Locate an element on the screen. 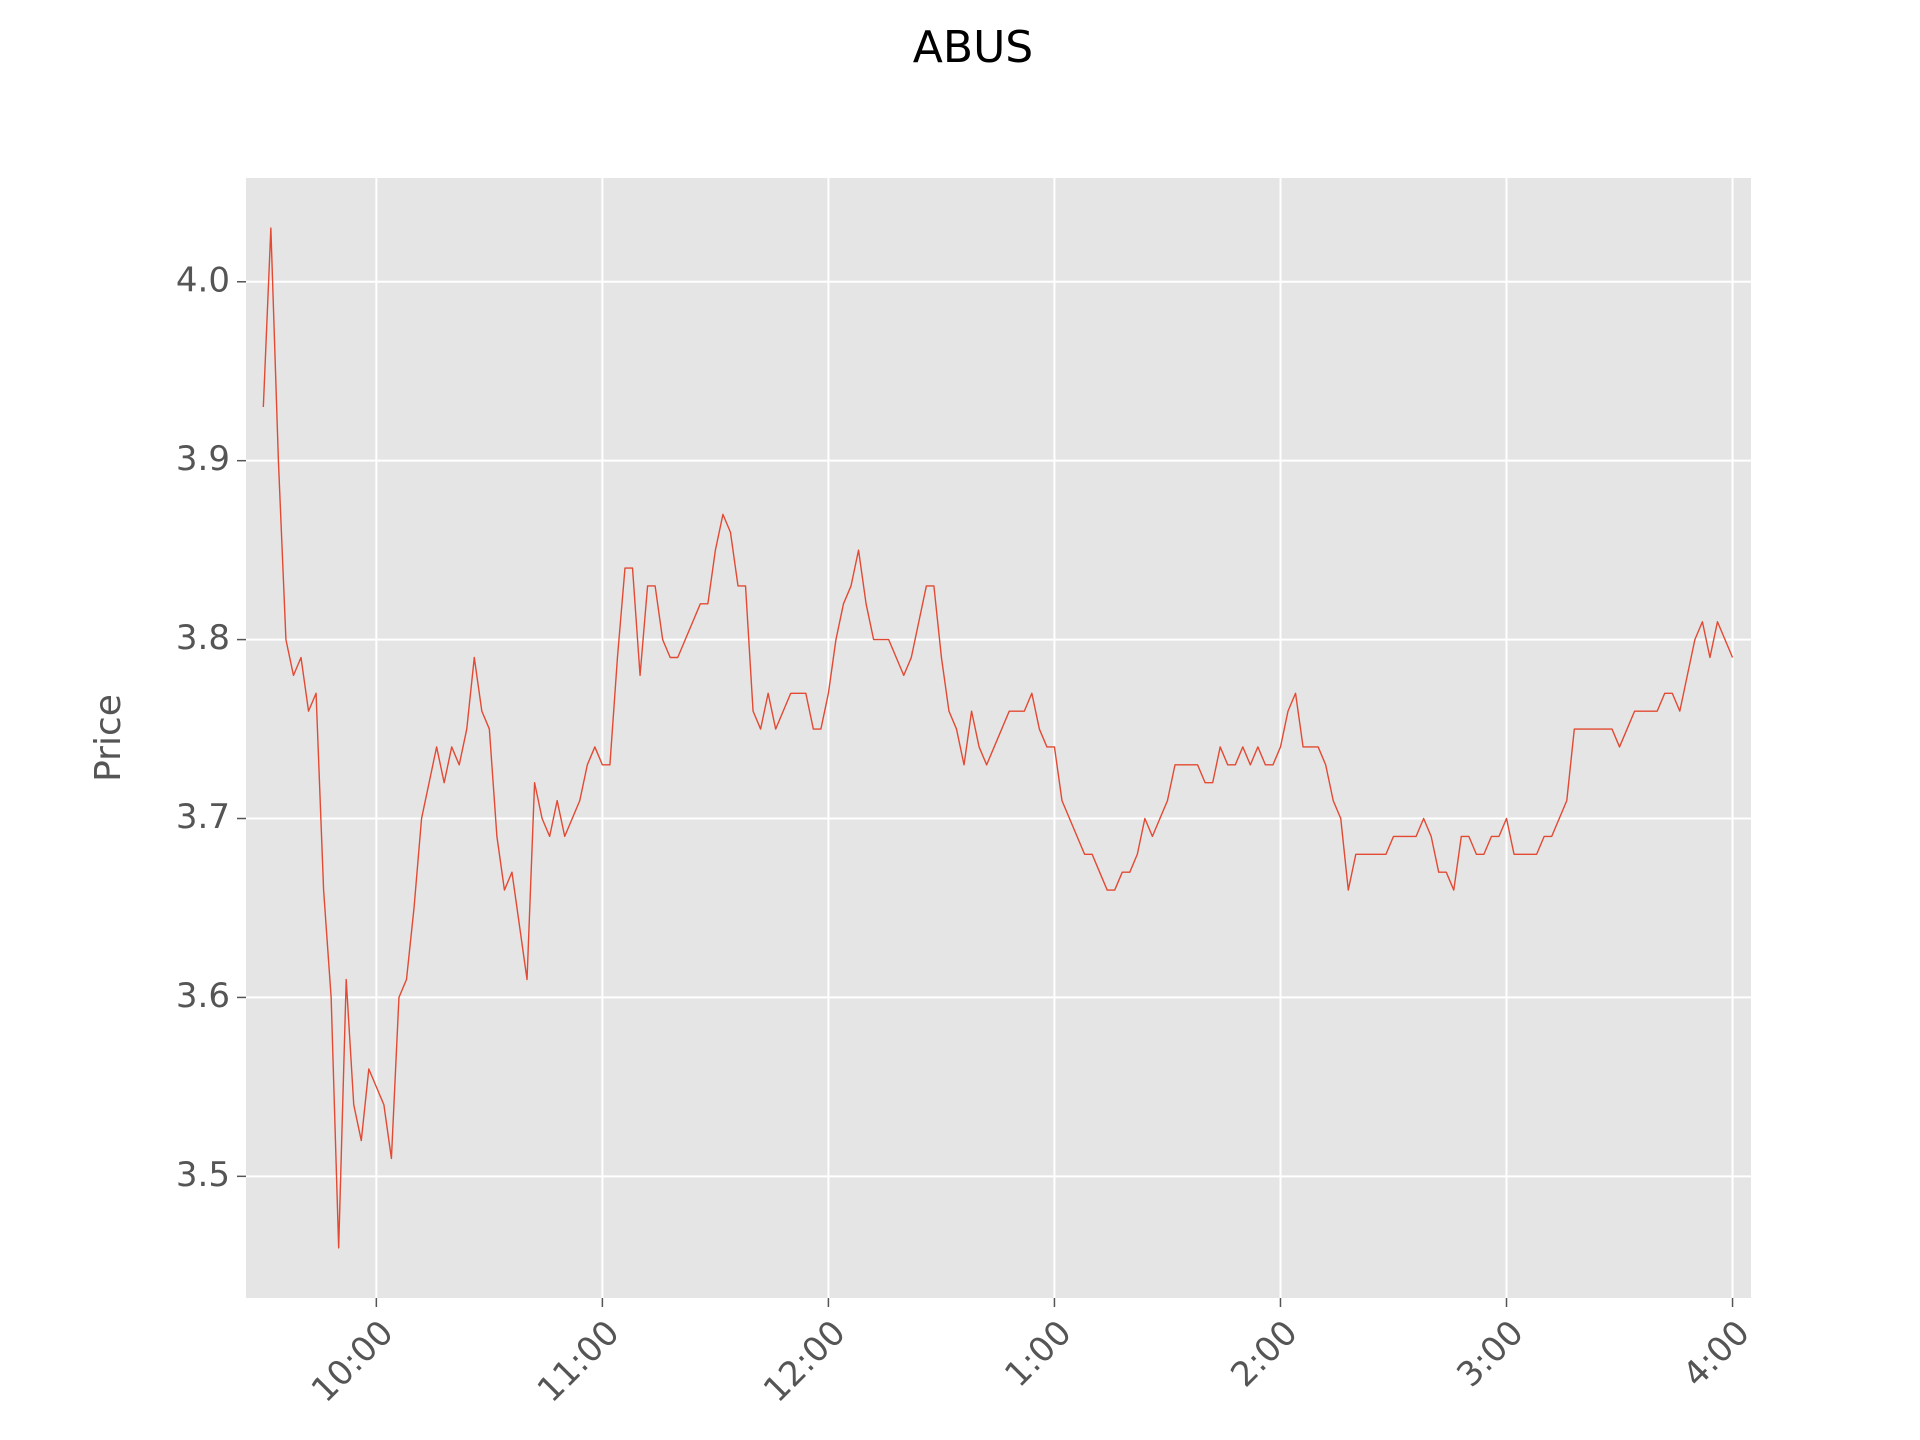 This screenshot has height=1440, width=1920. y-tick-label: 3.7 is located at coordinates (203, 817).